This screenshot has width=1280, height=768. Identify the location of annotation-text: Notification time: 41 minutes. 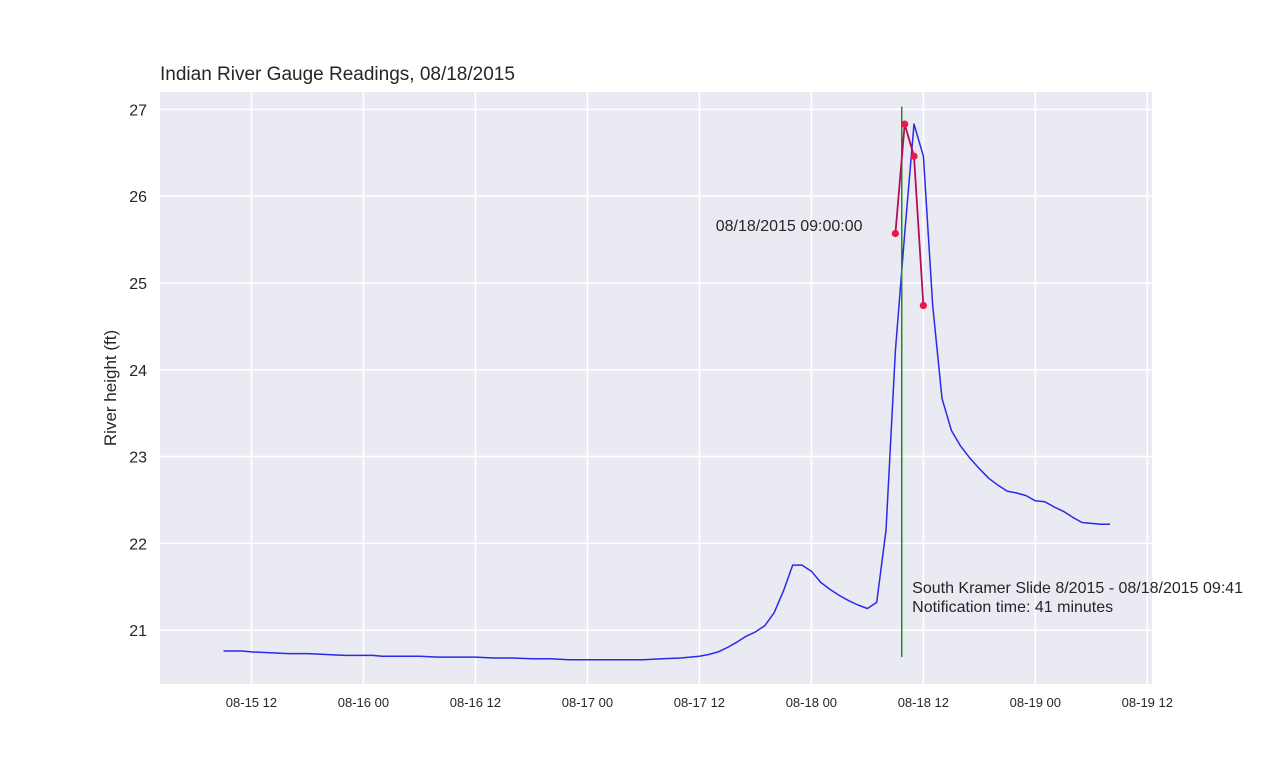
(1012, 607).